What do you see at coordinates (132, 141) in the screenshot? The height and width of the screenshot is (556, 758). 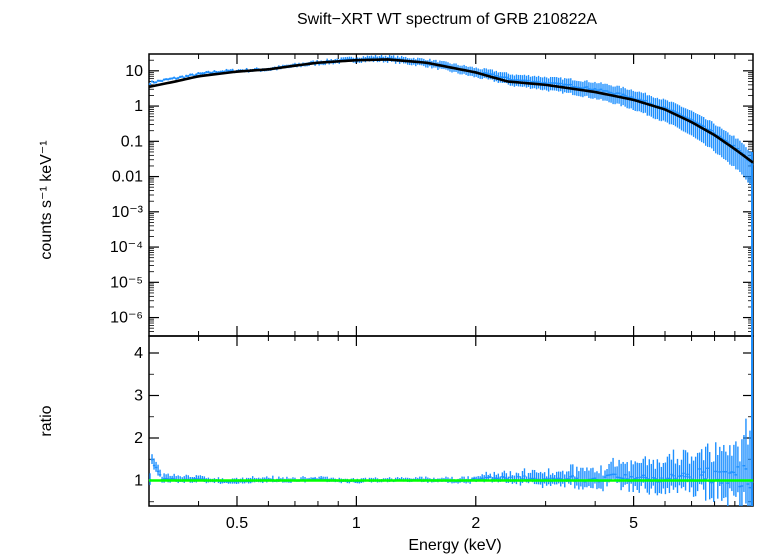 I see `y-tick-label: 0.1` at bounding box center [132, 141].